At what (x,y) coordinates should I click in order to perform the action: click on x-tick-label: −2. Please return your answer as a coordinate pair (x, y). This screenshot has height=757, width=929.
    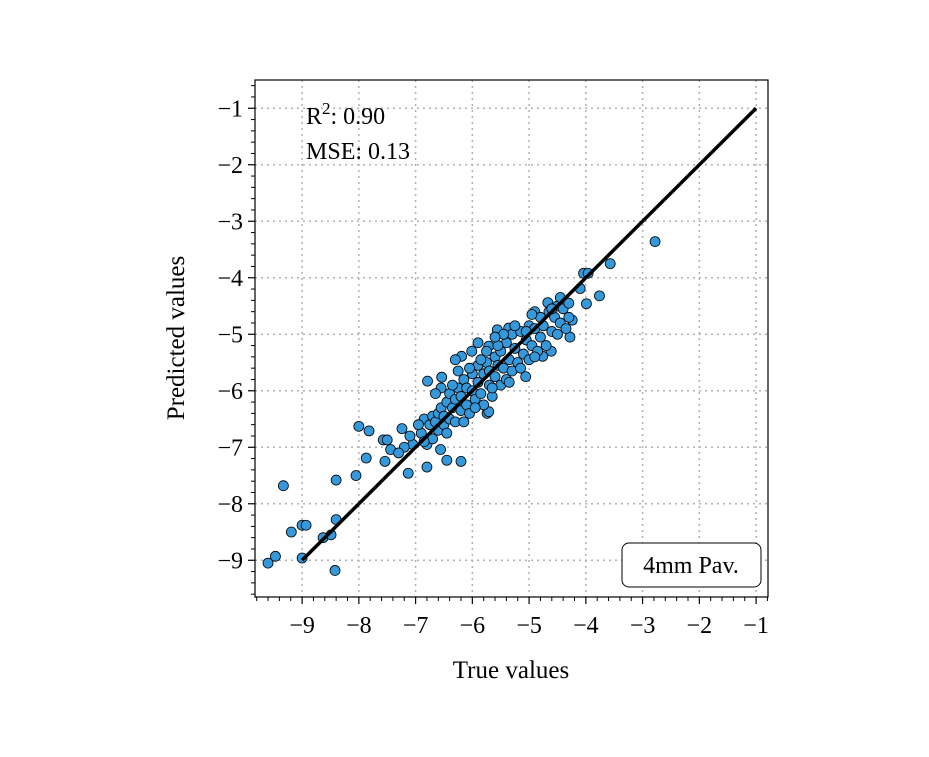
    Looking at the image, I should click on (700, 626).